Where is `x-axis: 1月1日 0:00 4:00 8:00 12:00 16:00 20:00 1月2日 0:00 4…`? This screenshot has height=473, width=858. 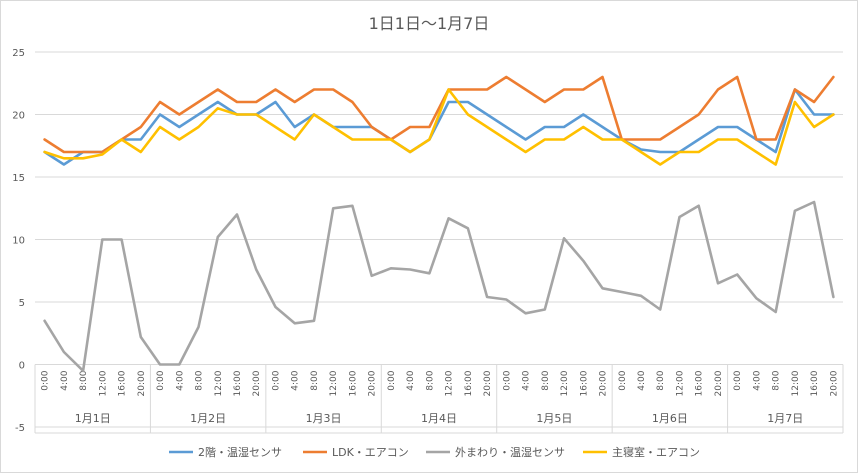 x-axis: 1月1日 0:00 4:00 8:00 12:00 16:00 20:00 1月2日 0:00 4… is located at coordinates (439, 399).